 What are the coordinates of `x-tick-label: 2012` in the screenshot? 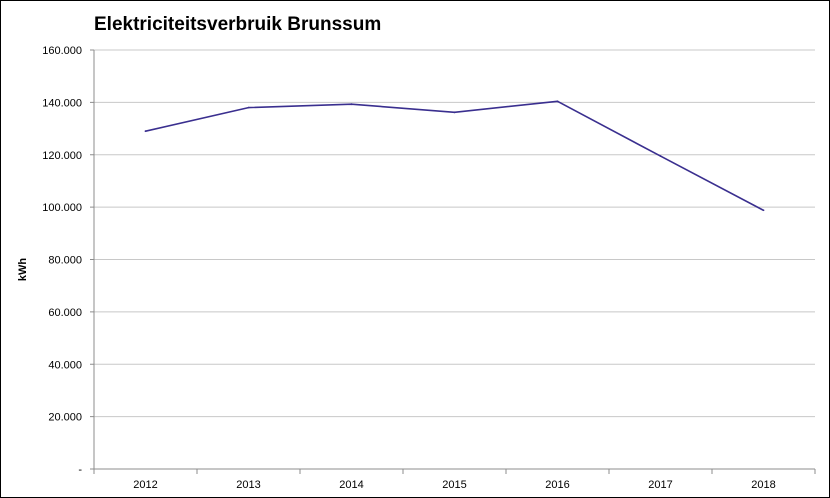 It's located at (145, 485).